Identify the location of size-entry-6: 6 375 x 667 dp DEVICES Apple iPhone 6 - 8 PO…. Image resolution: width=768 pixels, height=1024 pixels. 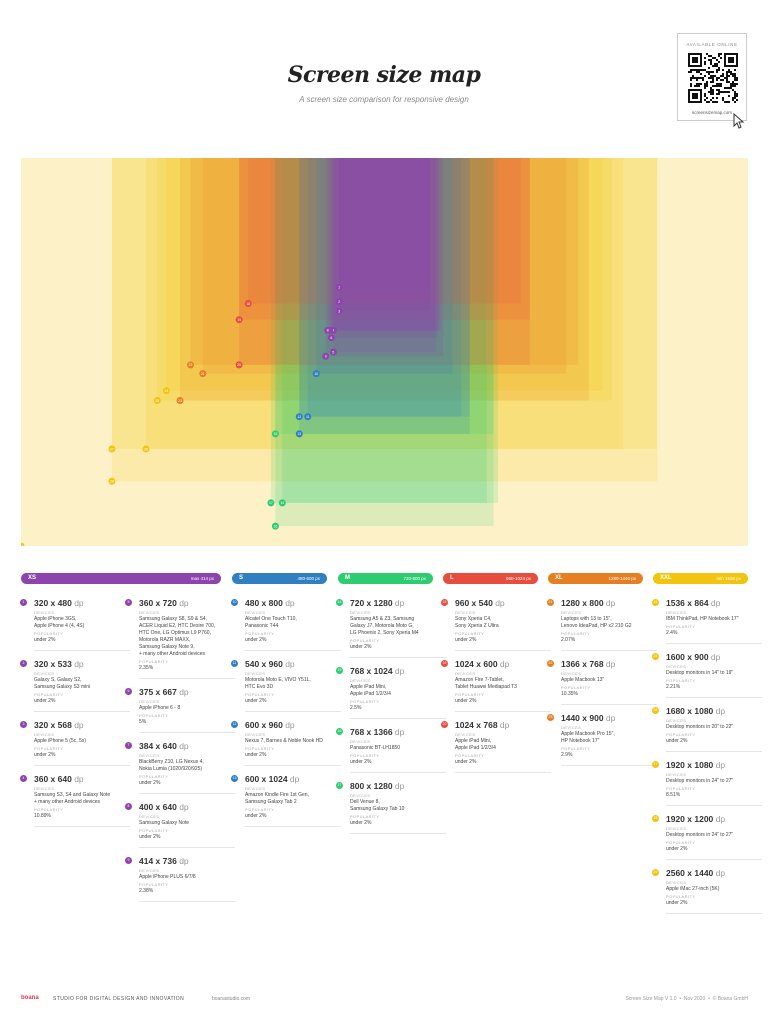
(180, 709).